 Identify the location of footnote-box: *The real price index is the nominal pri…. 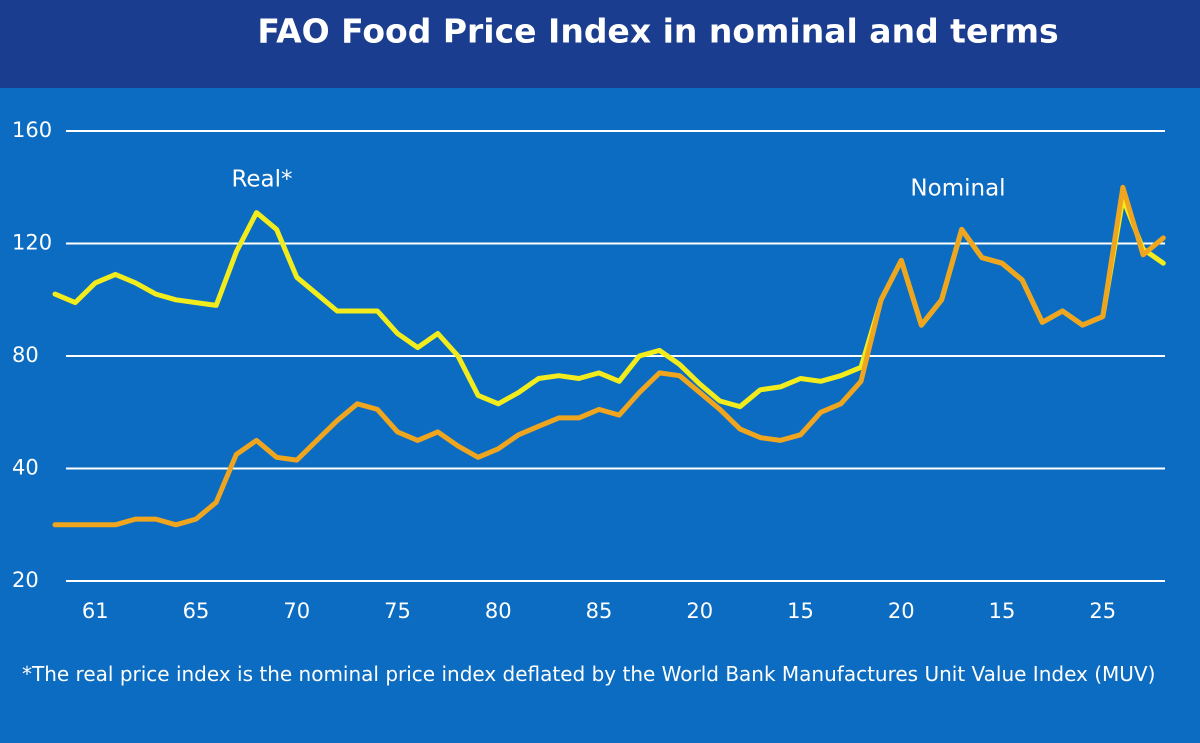
(589, 674).